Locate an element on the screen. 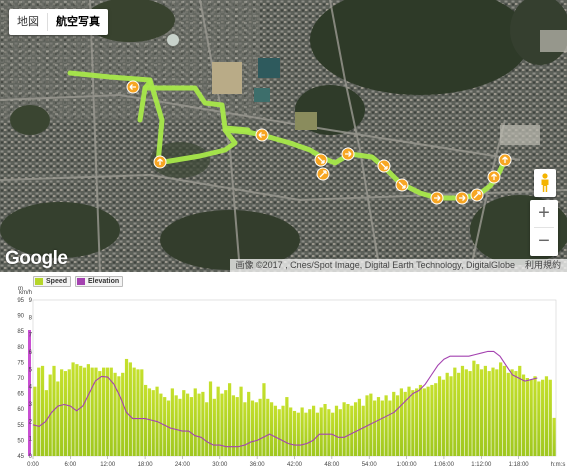  left-axis-tick: 50 is located at coordinates (20, 441).